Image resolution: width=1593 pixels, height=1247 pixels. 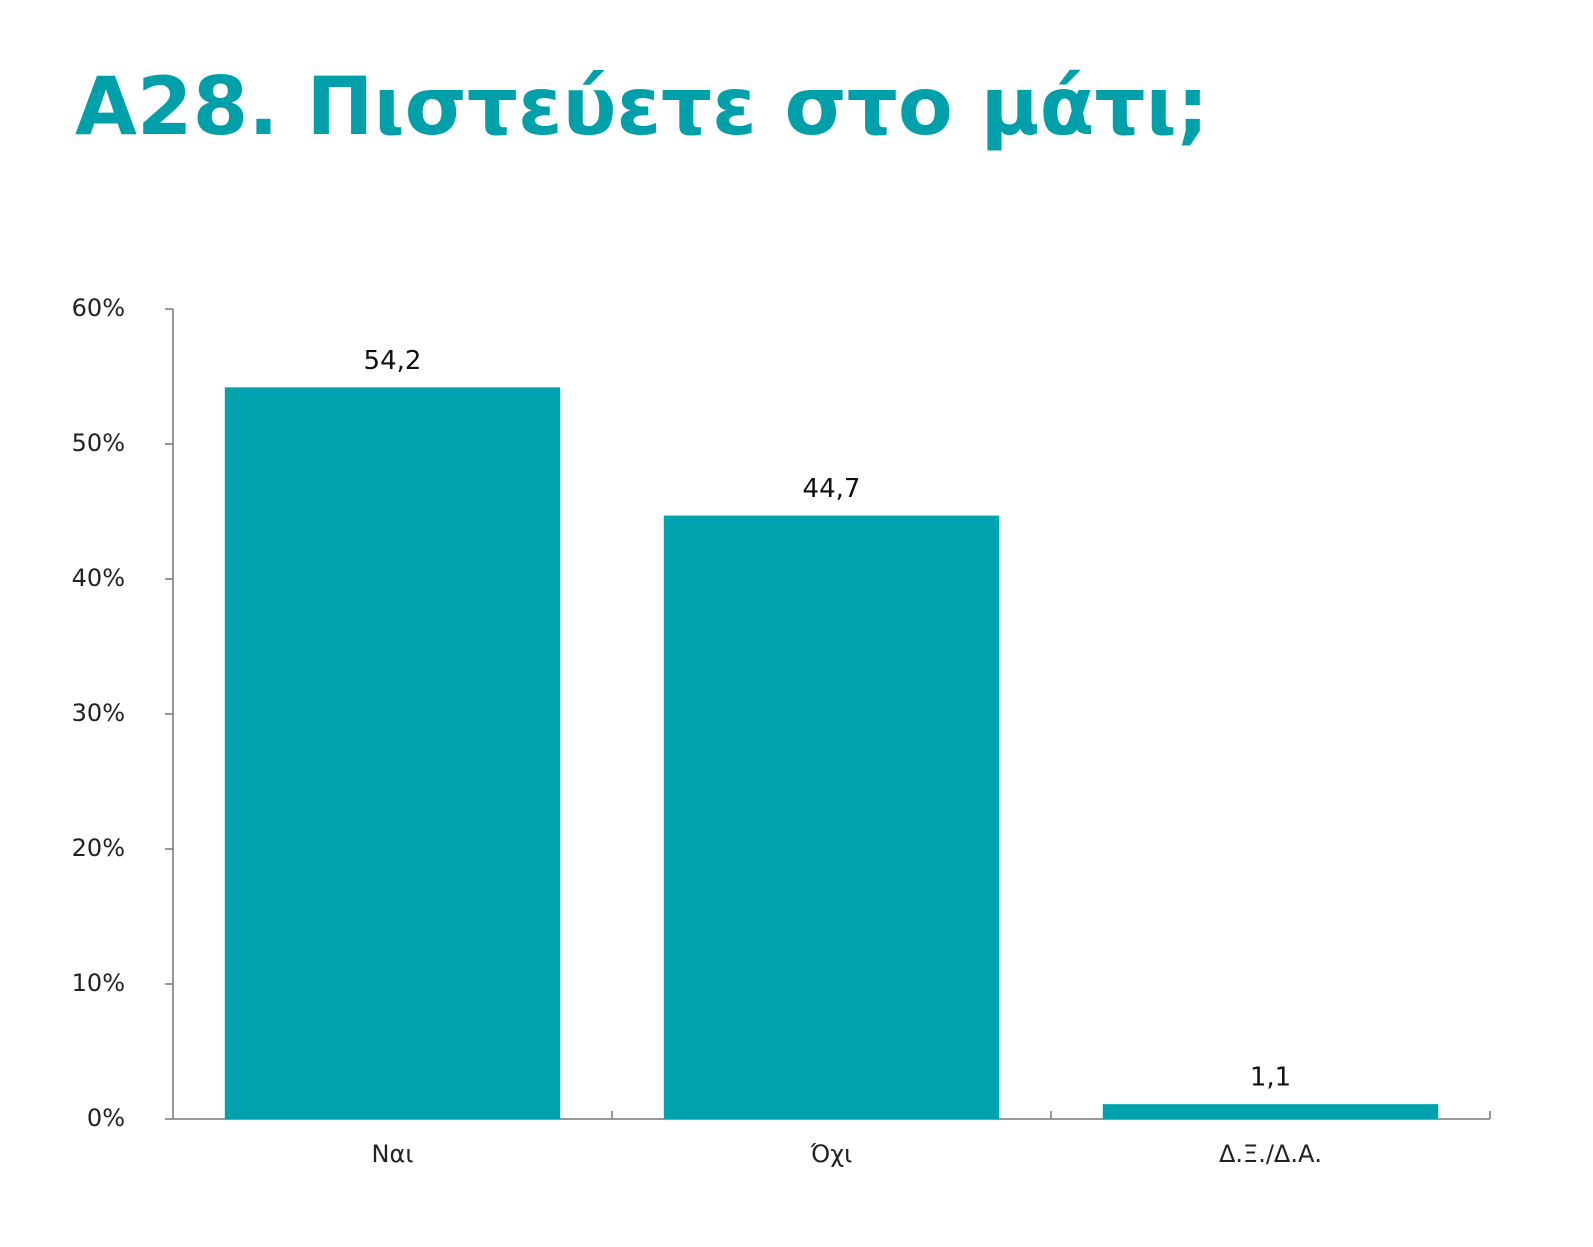 I want to click on x-tick-label: Όχι, so click(x=831, y=1154).